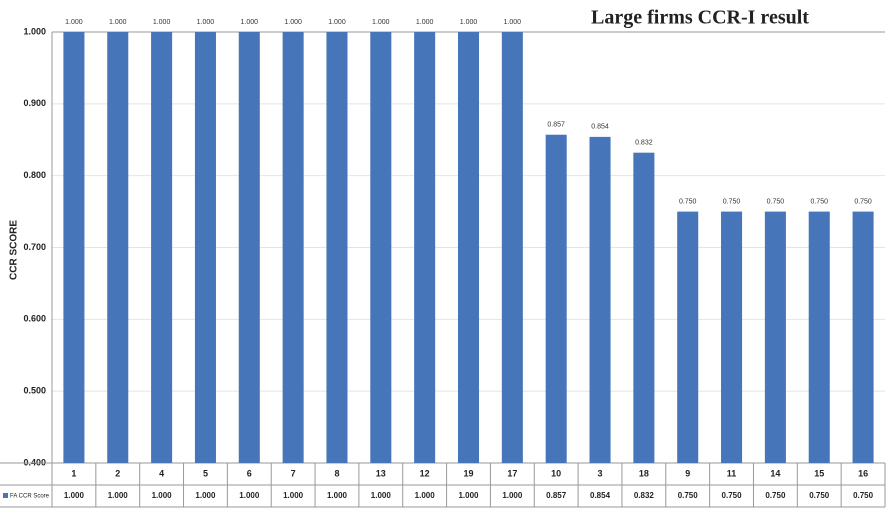 This screenshot has height=509, width=889. What do you see at coordinates (336, 473) in the screenshot?
I see `x-tick-label: 8` at bounding box center [336, 473].